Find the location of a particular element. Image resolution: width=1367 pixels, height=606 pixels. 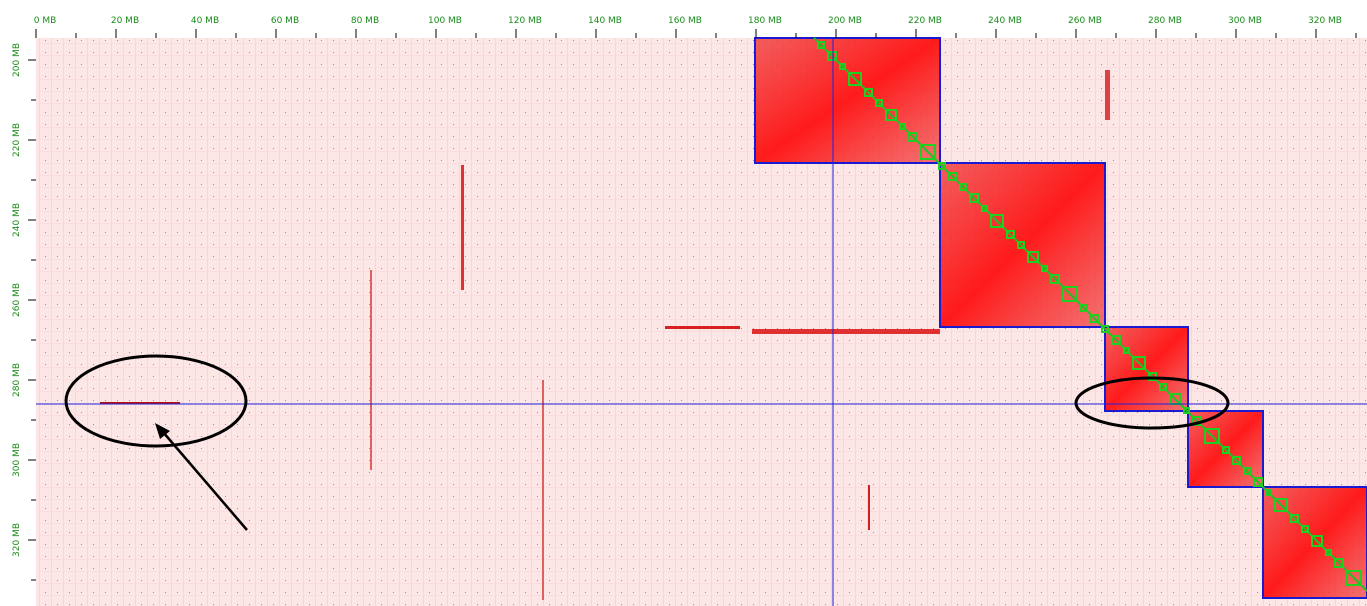

y-tick-label: 240 MB is located at coordinates (17, 220).